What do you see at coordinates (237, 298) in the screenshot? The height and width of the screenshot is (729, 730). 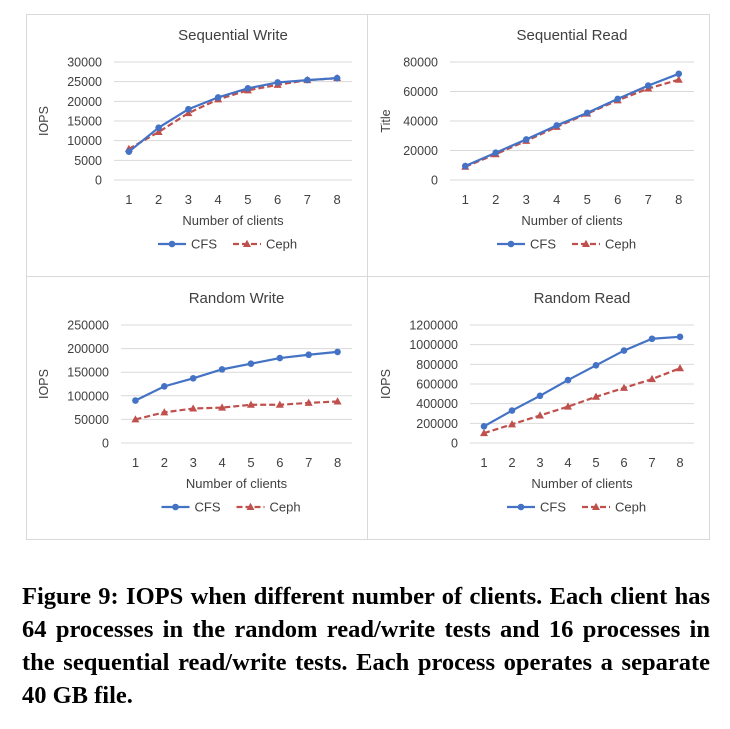 I see `chart-title: Random Write` at bounding box center [237, 298].